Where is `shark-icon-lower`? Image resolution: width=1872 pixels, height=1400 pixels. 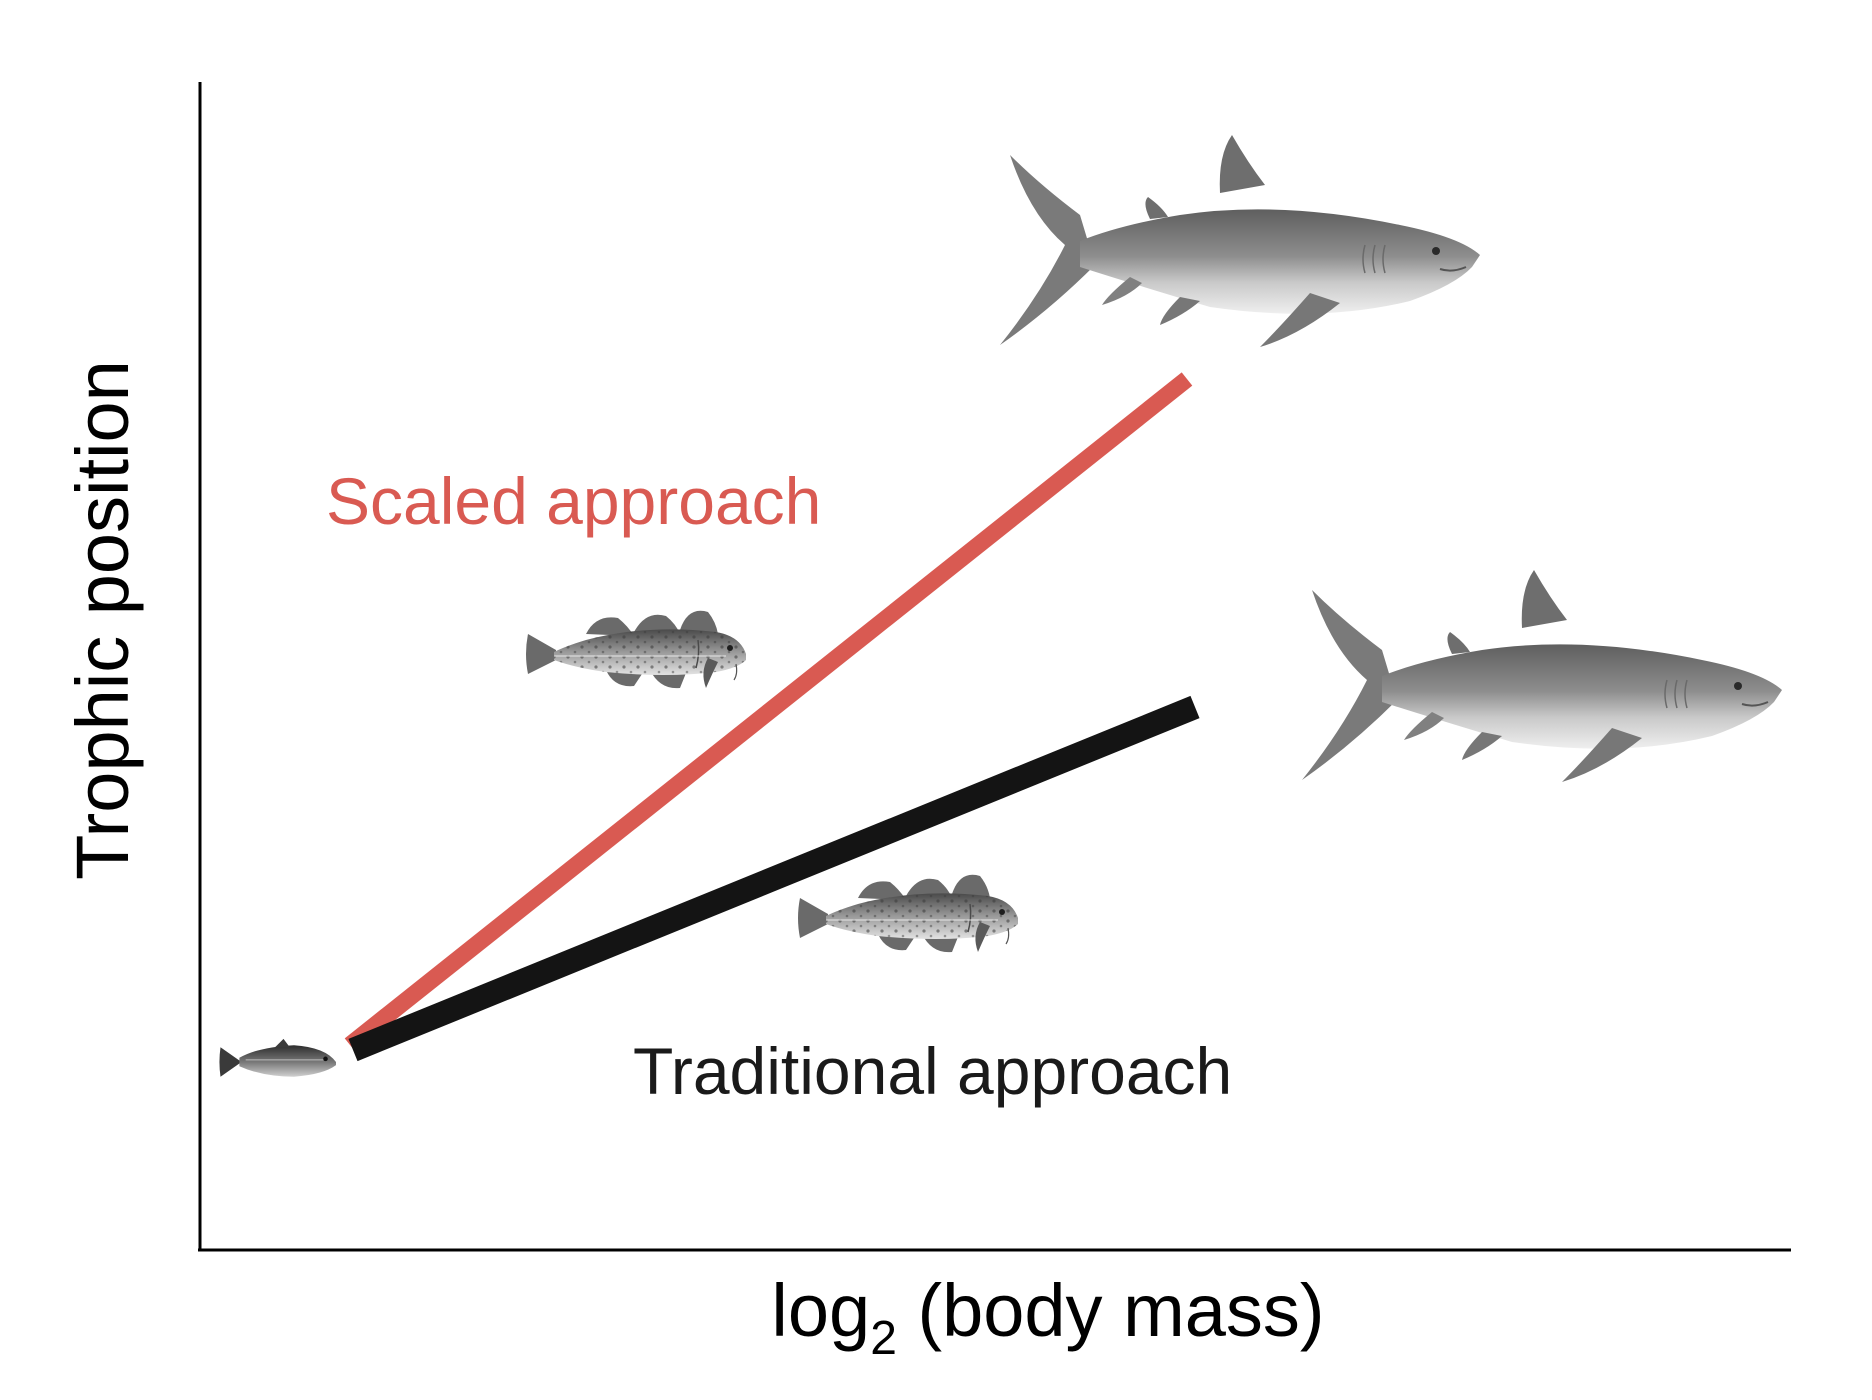
shark-icon-lower is located at coordinates (1542, 676).